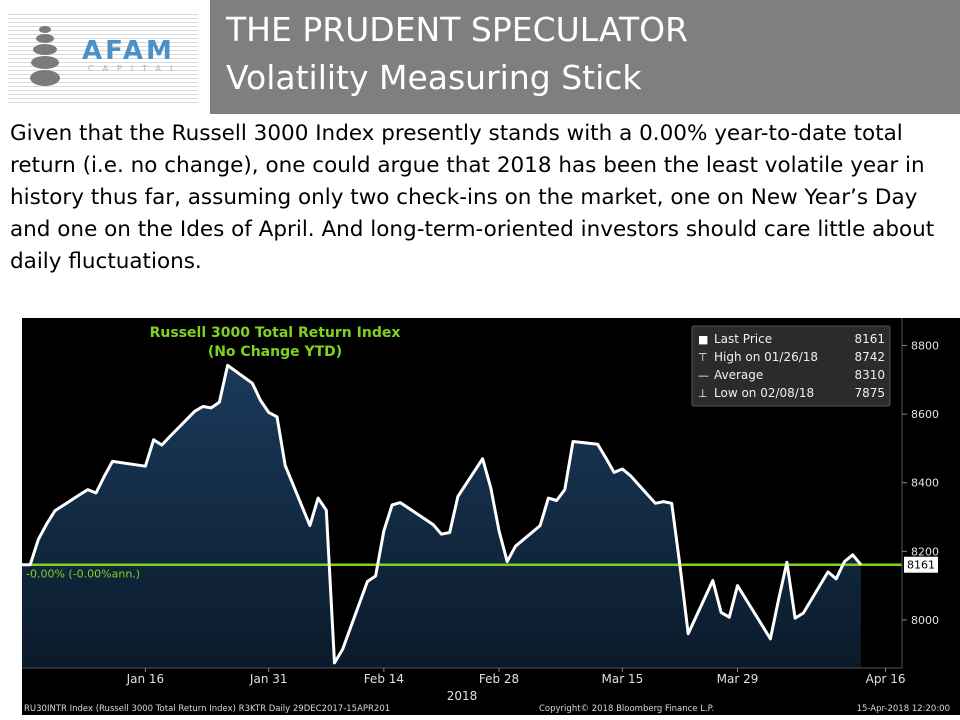  Describe the element at coordinates (738, 375) in the screenshot. I see `legend-label: Average` at that location.